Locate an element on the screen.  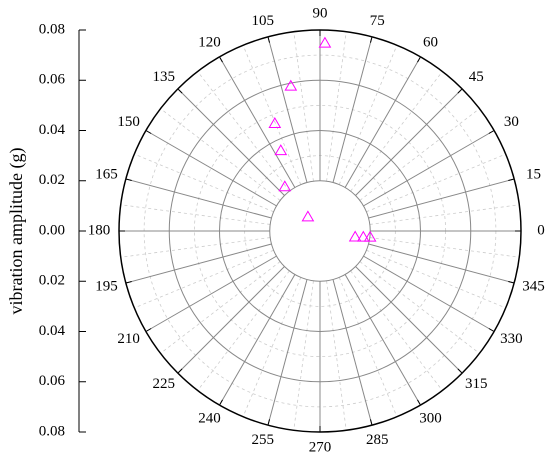
theta-tick-label: 150 is located at coordinates (128, 122).